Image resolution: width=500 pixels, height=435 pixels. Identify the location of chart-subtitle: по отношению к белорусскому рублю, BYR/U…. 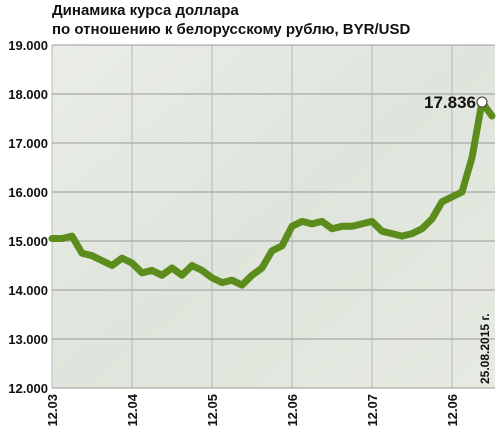
(231, 29).